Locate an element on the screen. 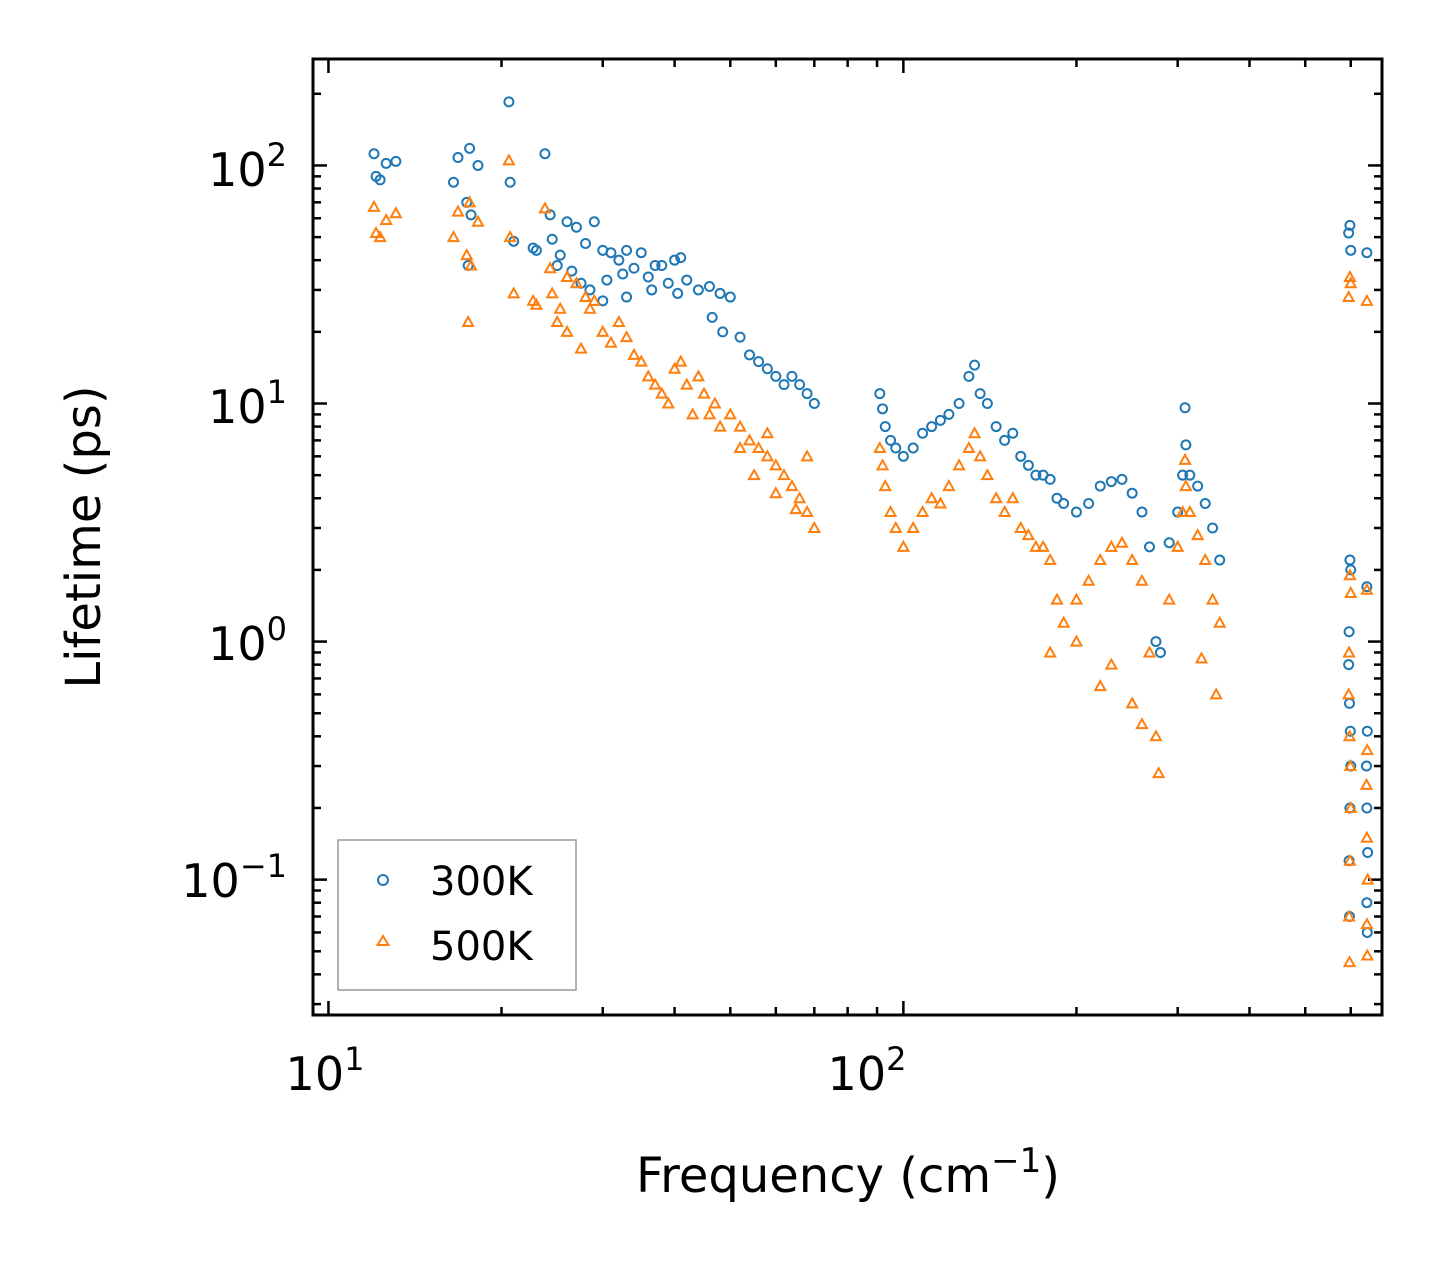 Image resolution: width=1442 pixels, height=1265 pixels. y-tick-label-1: 100 is located at coordinates (247, 640).